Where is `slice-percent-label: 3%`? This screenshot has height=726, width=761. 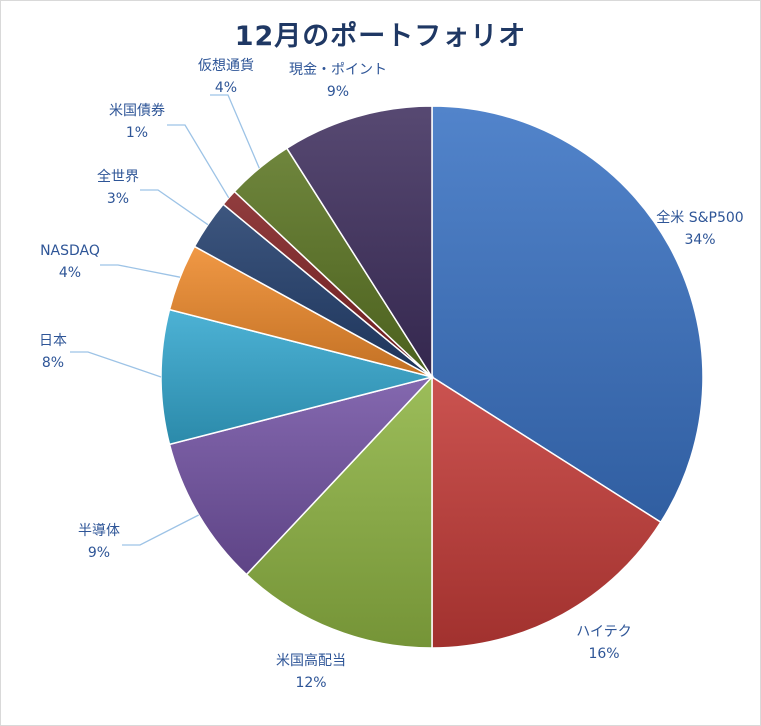
slice-percent-label: 3% is located at coordinates (118, 199).